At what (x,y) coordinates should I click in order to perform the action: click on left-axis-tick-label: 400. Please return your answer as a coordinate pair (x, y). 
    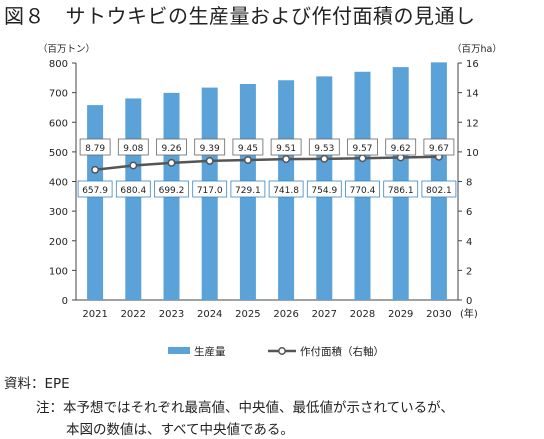
    Looking at the image, I should click on (58, 183).